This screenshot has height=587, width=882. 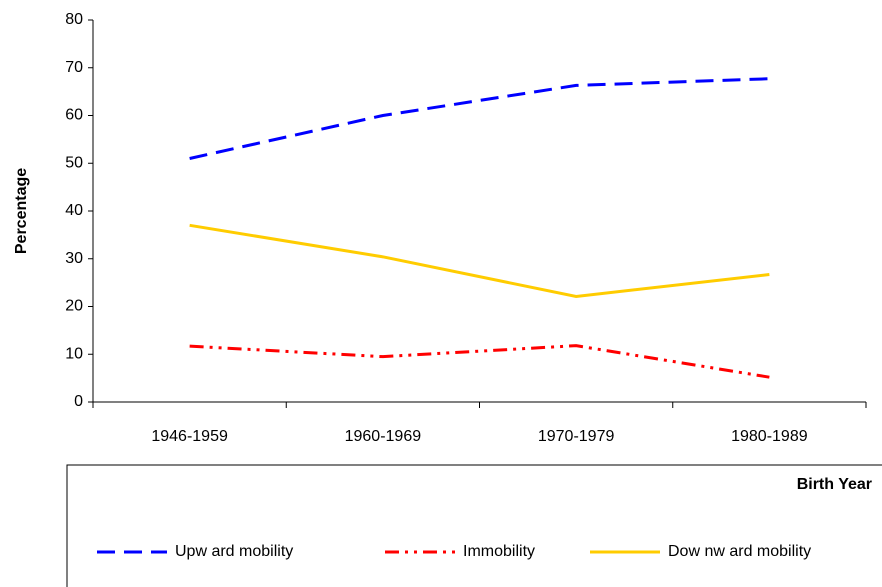 What do you see at coordinates (383, 436) in the screenshot?
I see `x-tick-label: 1960-1969` at bounding box center [383, 436].